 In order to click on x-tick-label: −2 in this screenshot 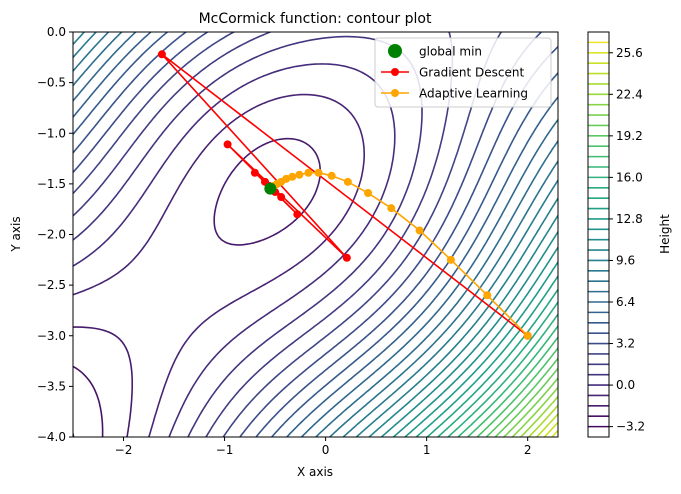, I will do `click(124, 450)`.